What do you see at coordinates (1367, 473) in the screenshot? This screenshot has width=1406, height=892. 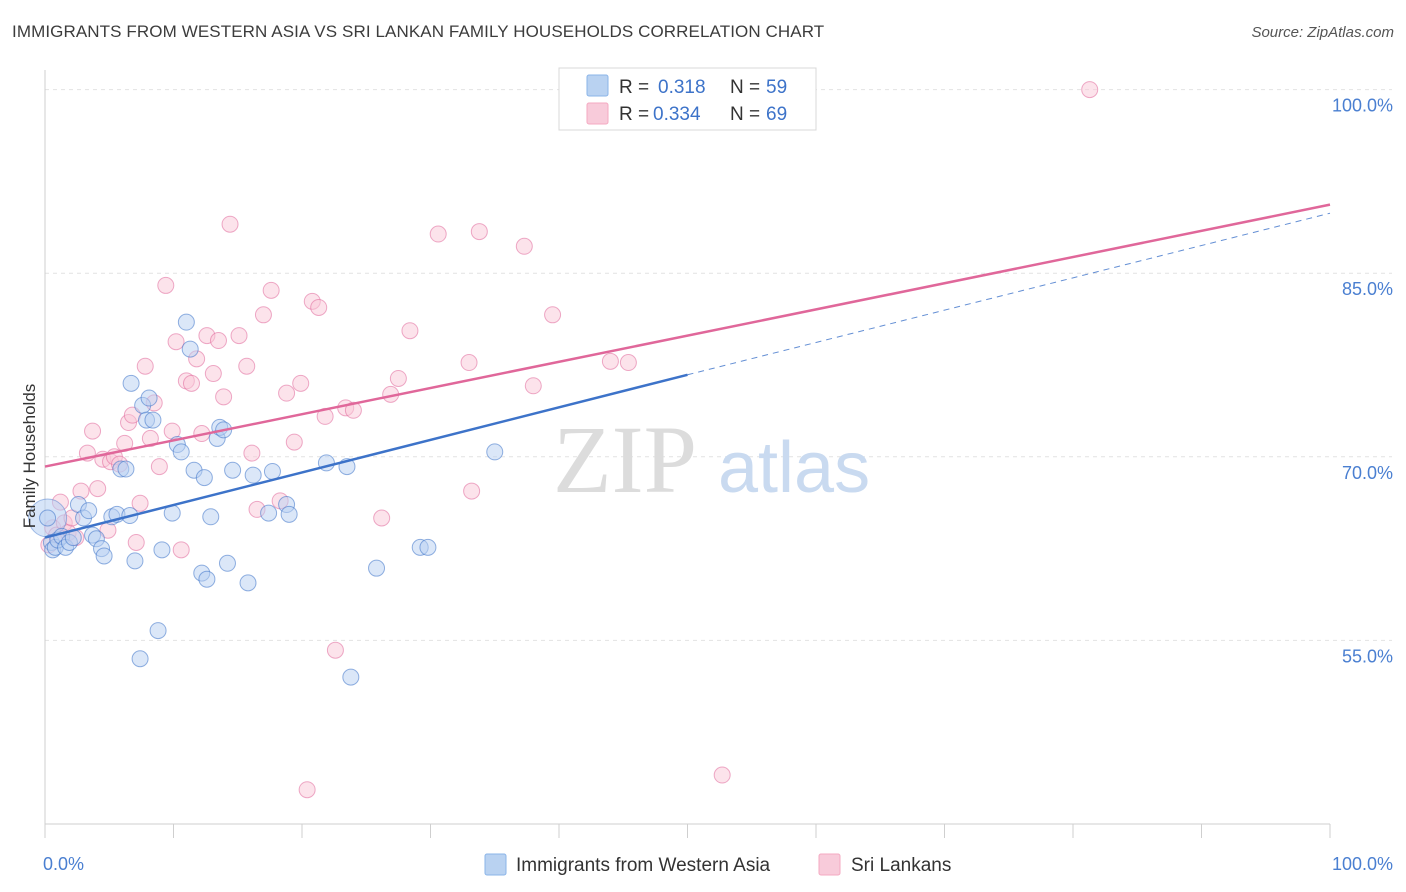 I see `y-tick-label: 70.0%` at bounding box center [1367, 473].